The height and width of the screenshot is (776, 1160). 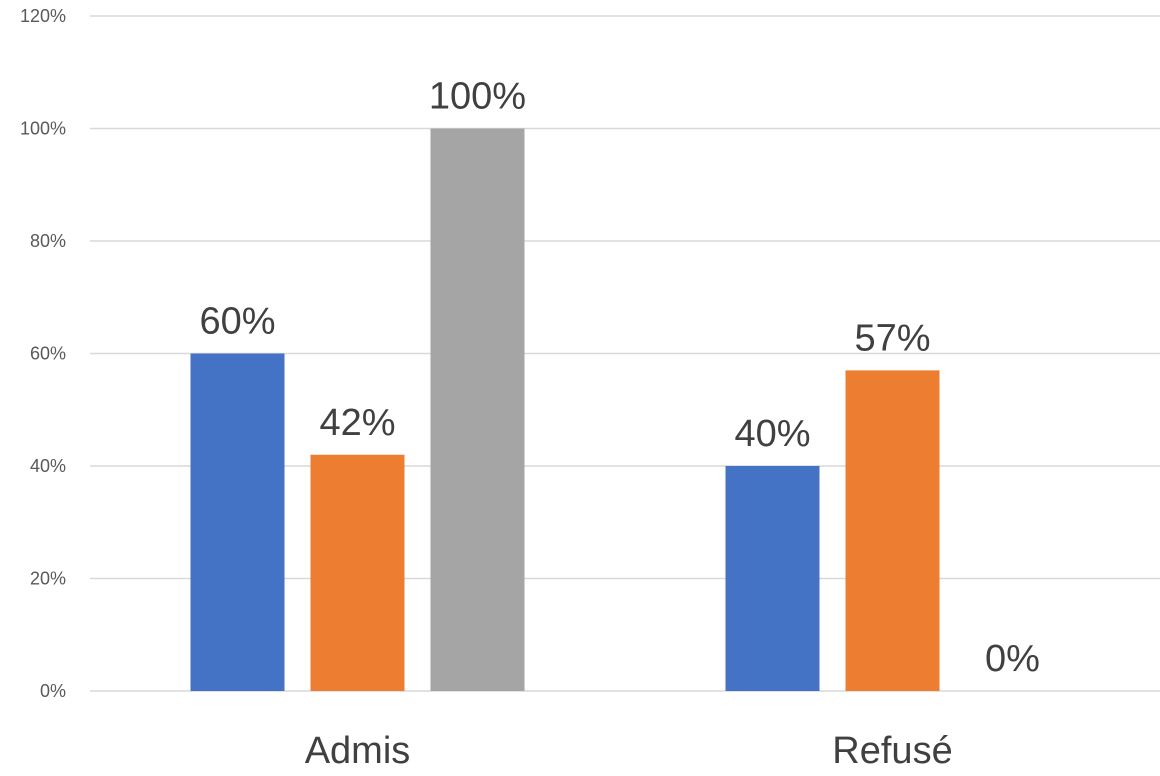 What do you see at coordinates (477, 97) in the screenshot?
I see `data-label: 100%` at bounding box center [477, 97].